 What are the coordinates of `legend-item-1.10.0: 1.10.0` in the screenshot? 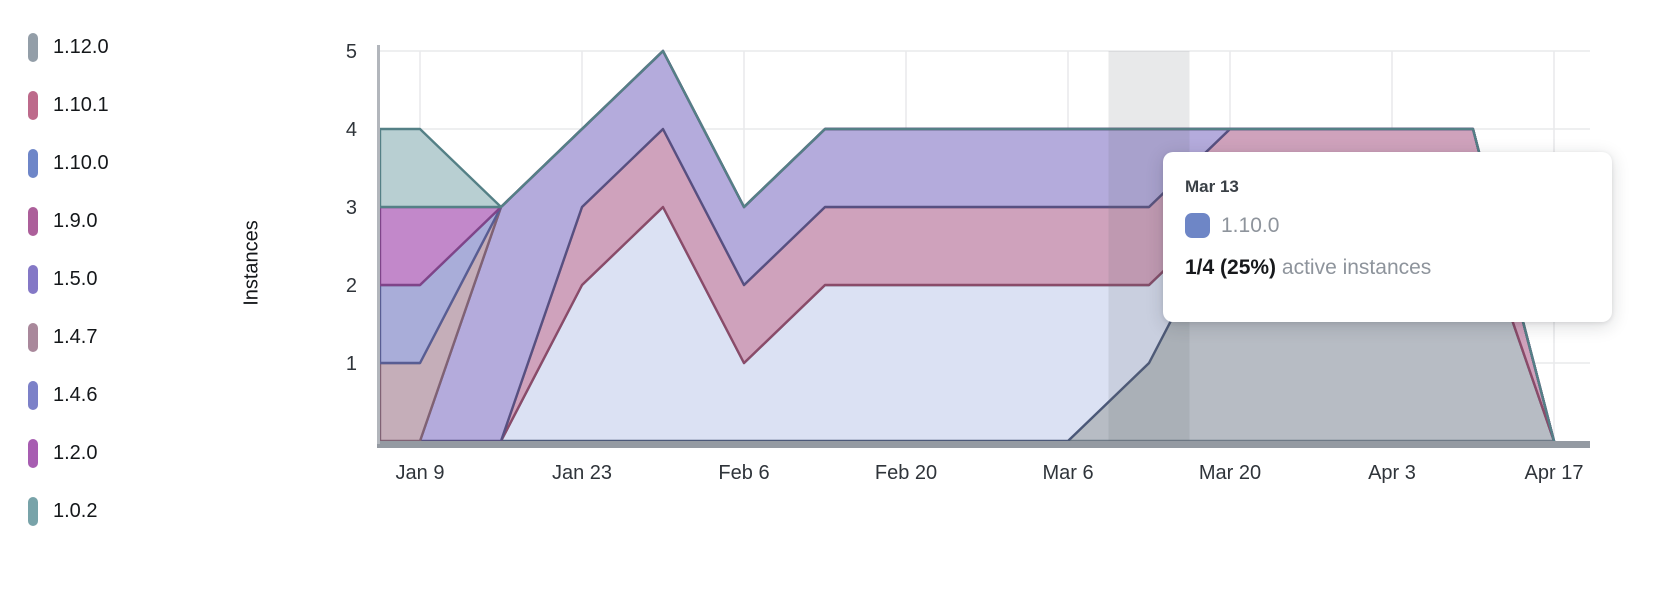 It's located at (68, 163).